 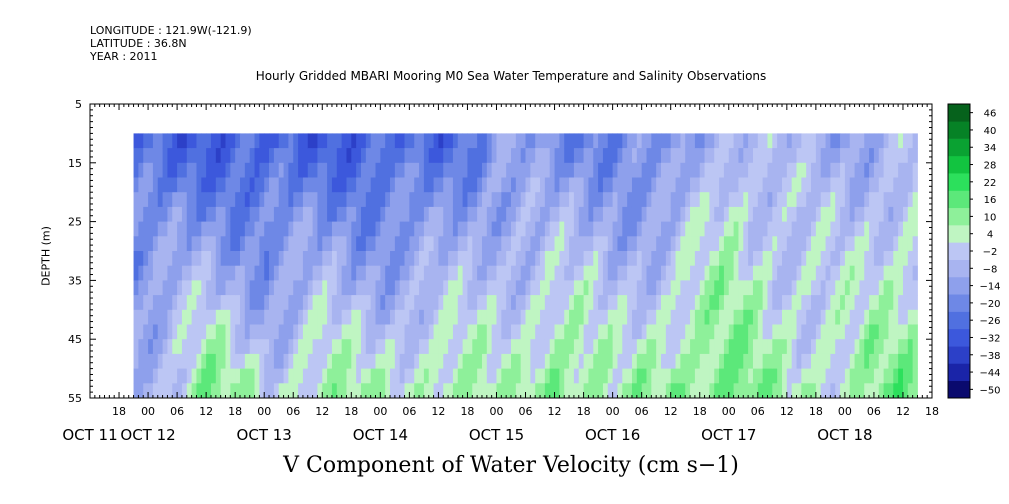 I want to click on x-hour-label: 06, so click(x=874, y=411).